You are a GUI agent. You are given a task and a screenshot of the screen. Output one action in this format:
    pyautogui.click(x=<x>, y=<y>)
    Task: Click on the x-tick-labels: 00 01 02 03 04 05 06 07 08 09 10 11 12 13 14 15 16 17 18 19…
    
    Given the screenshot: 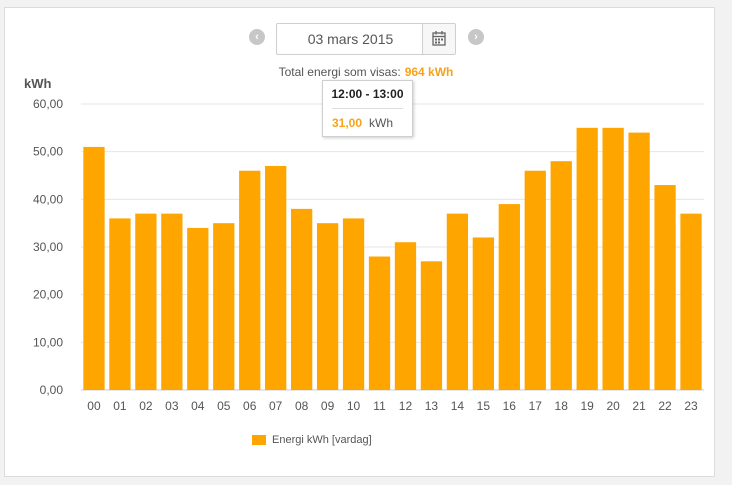 What is the action you would take?
    pyautogui.click(x=392, y=406)
    